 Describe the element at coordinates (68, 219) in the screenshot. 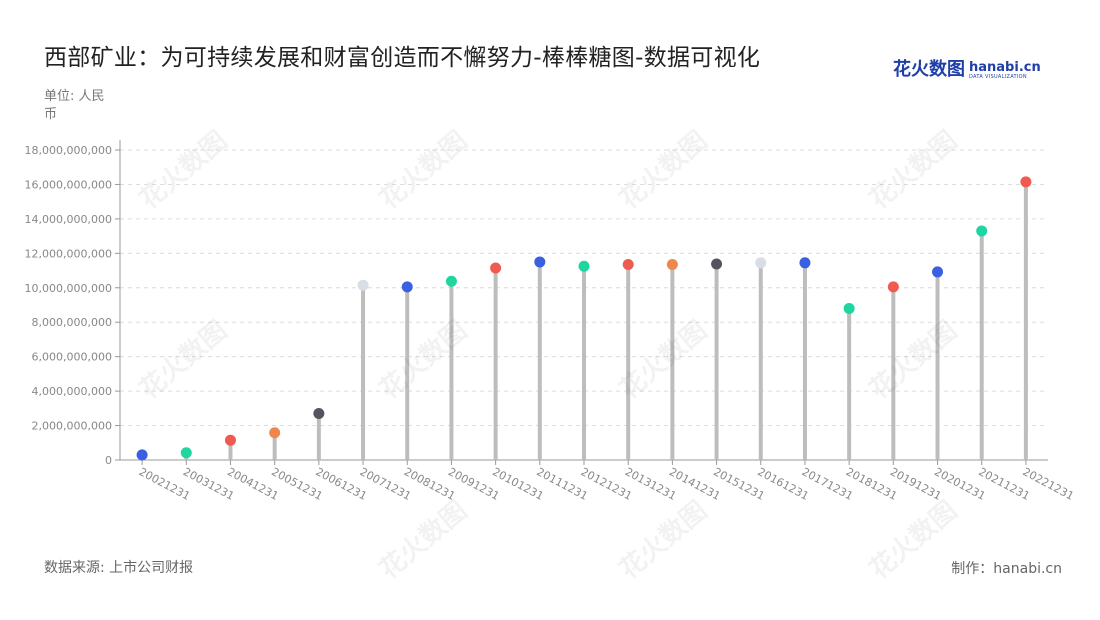

I see `y-tick-label: 14,000,000,000` at that location.